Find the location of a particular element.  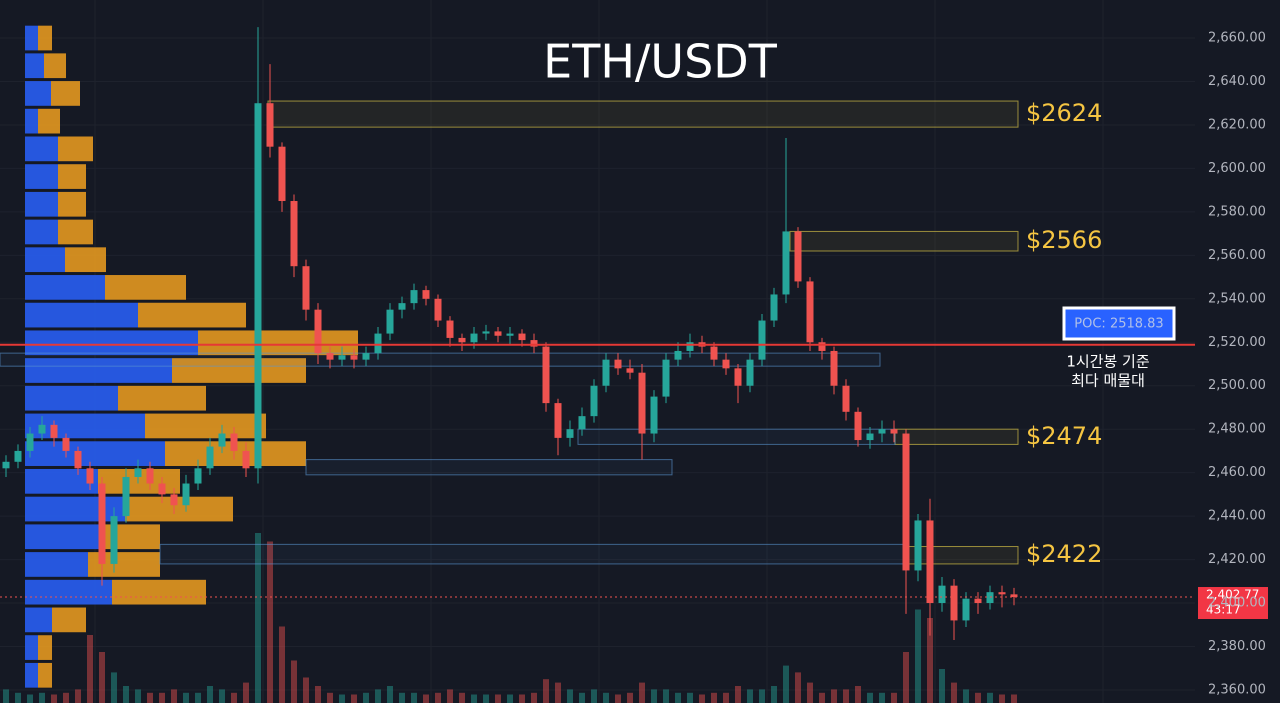

zone-label: $2422 is located at coordinates (1064, 554).